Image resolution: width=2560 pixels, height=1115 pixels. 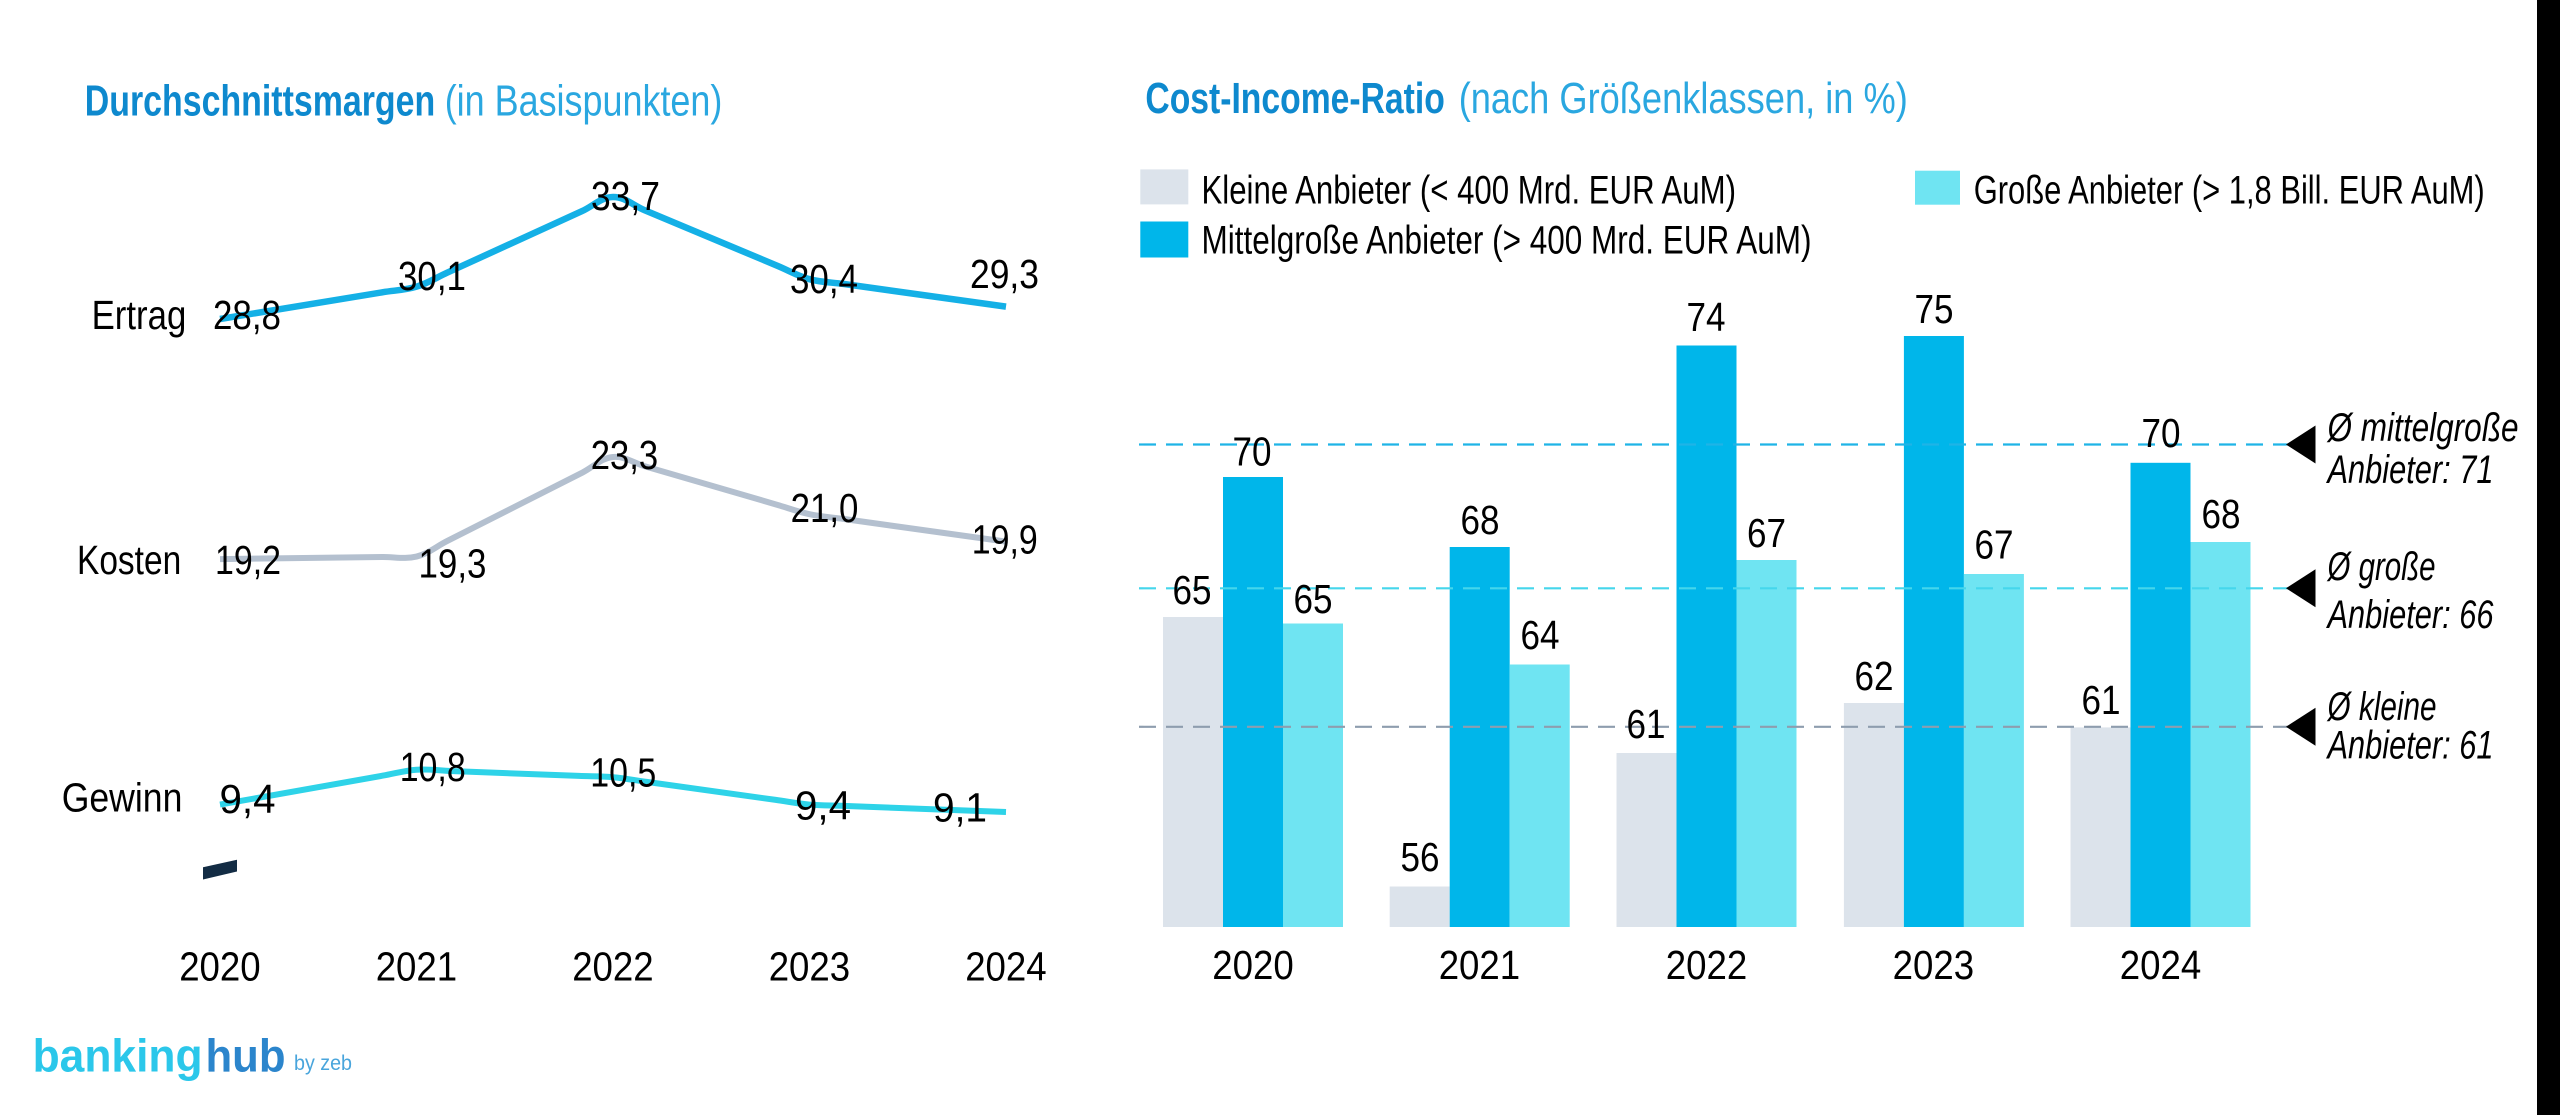 What do you see at coordinates (825, 508) in the screenshot?
I see `svg-text: 21,0` at bounding box center [825, 508].